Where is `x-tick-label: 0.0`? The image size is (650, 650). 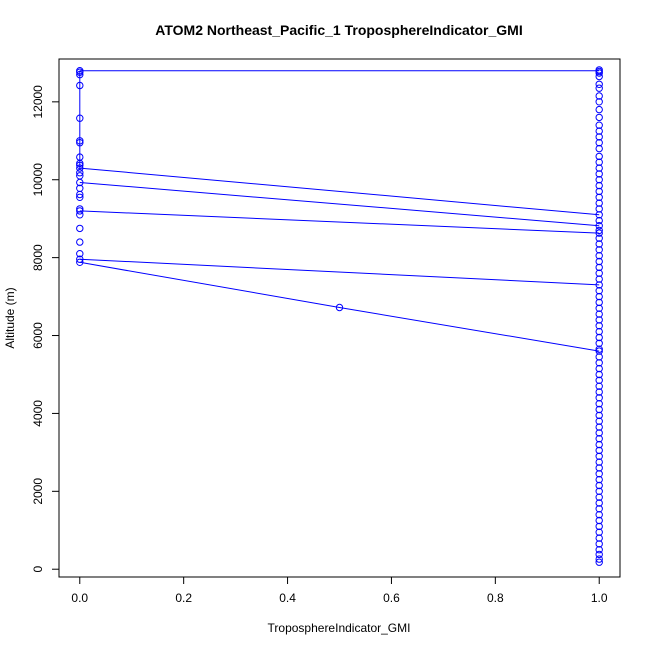 x-tick-label: 0.0 is located at coordinates (79, 598).